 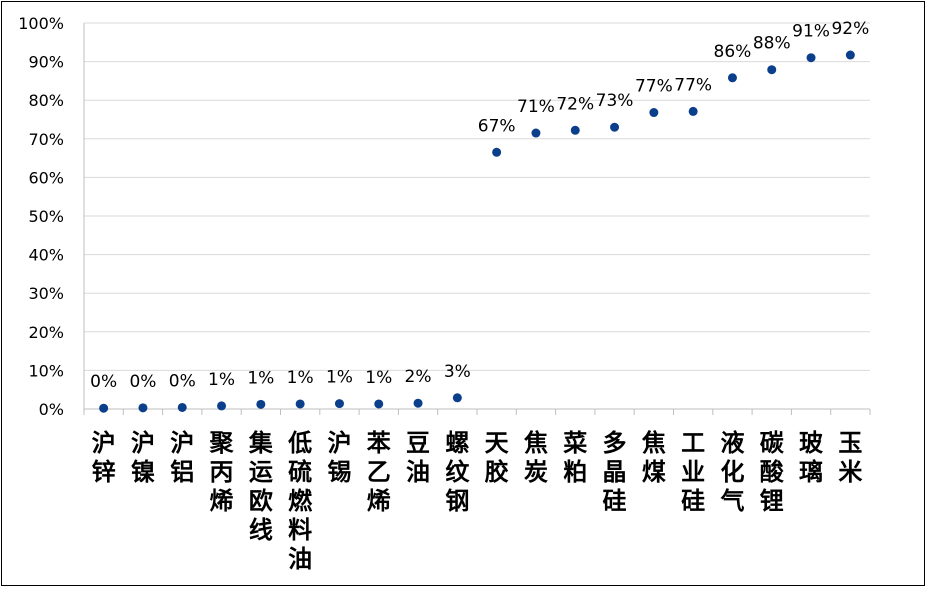 What do you see at coordinates (615, 472) in the screenshot?
I see `category-label: 多晶硅` at bounding box center [615, 472].